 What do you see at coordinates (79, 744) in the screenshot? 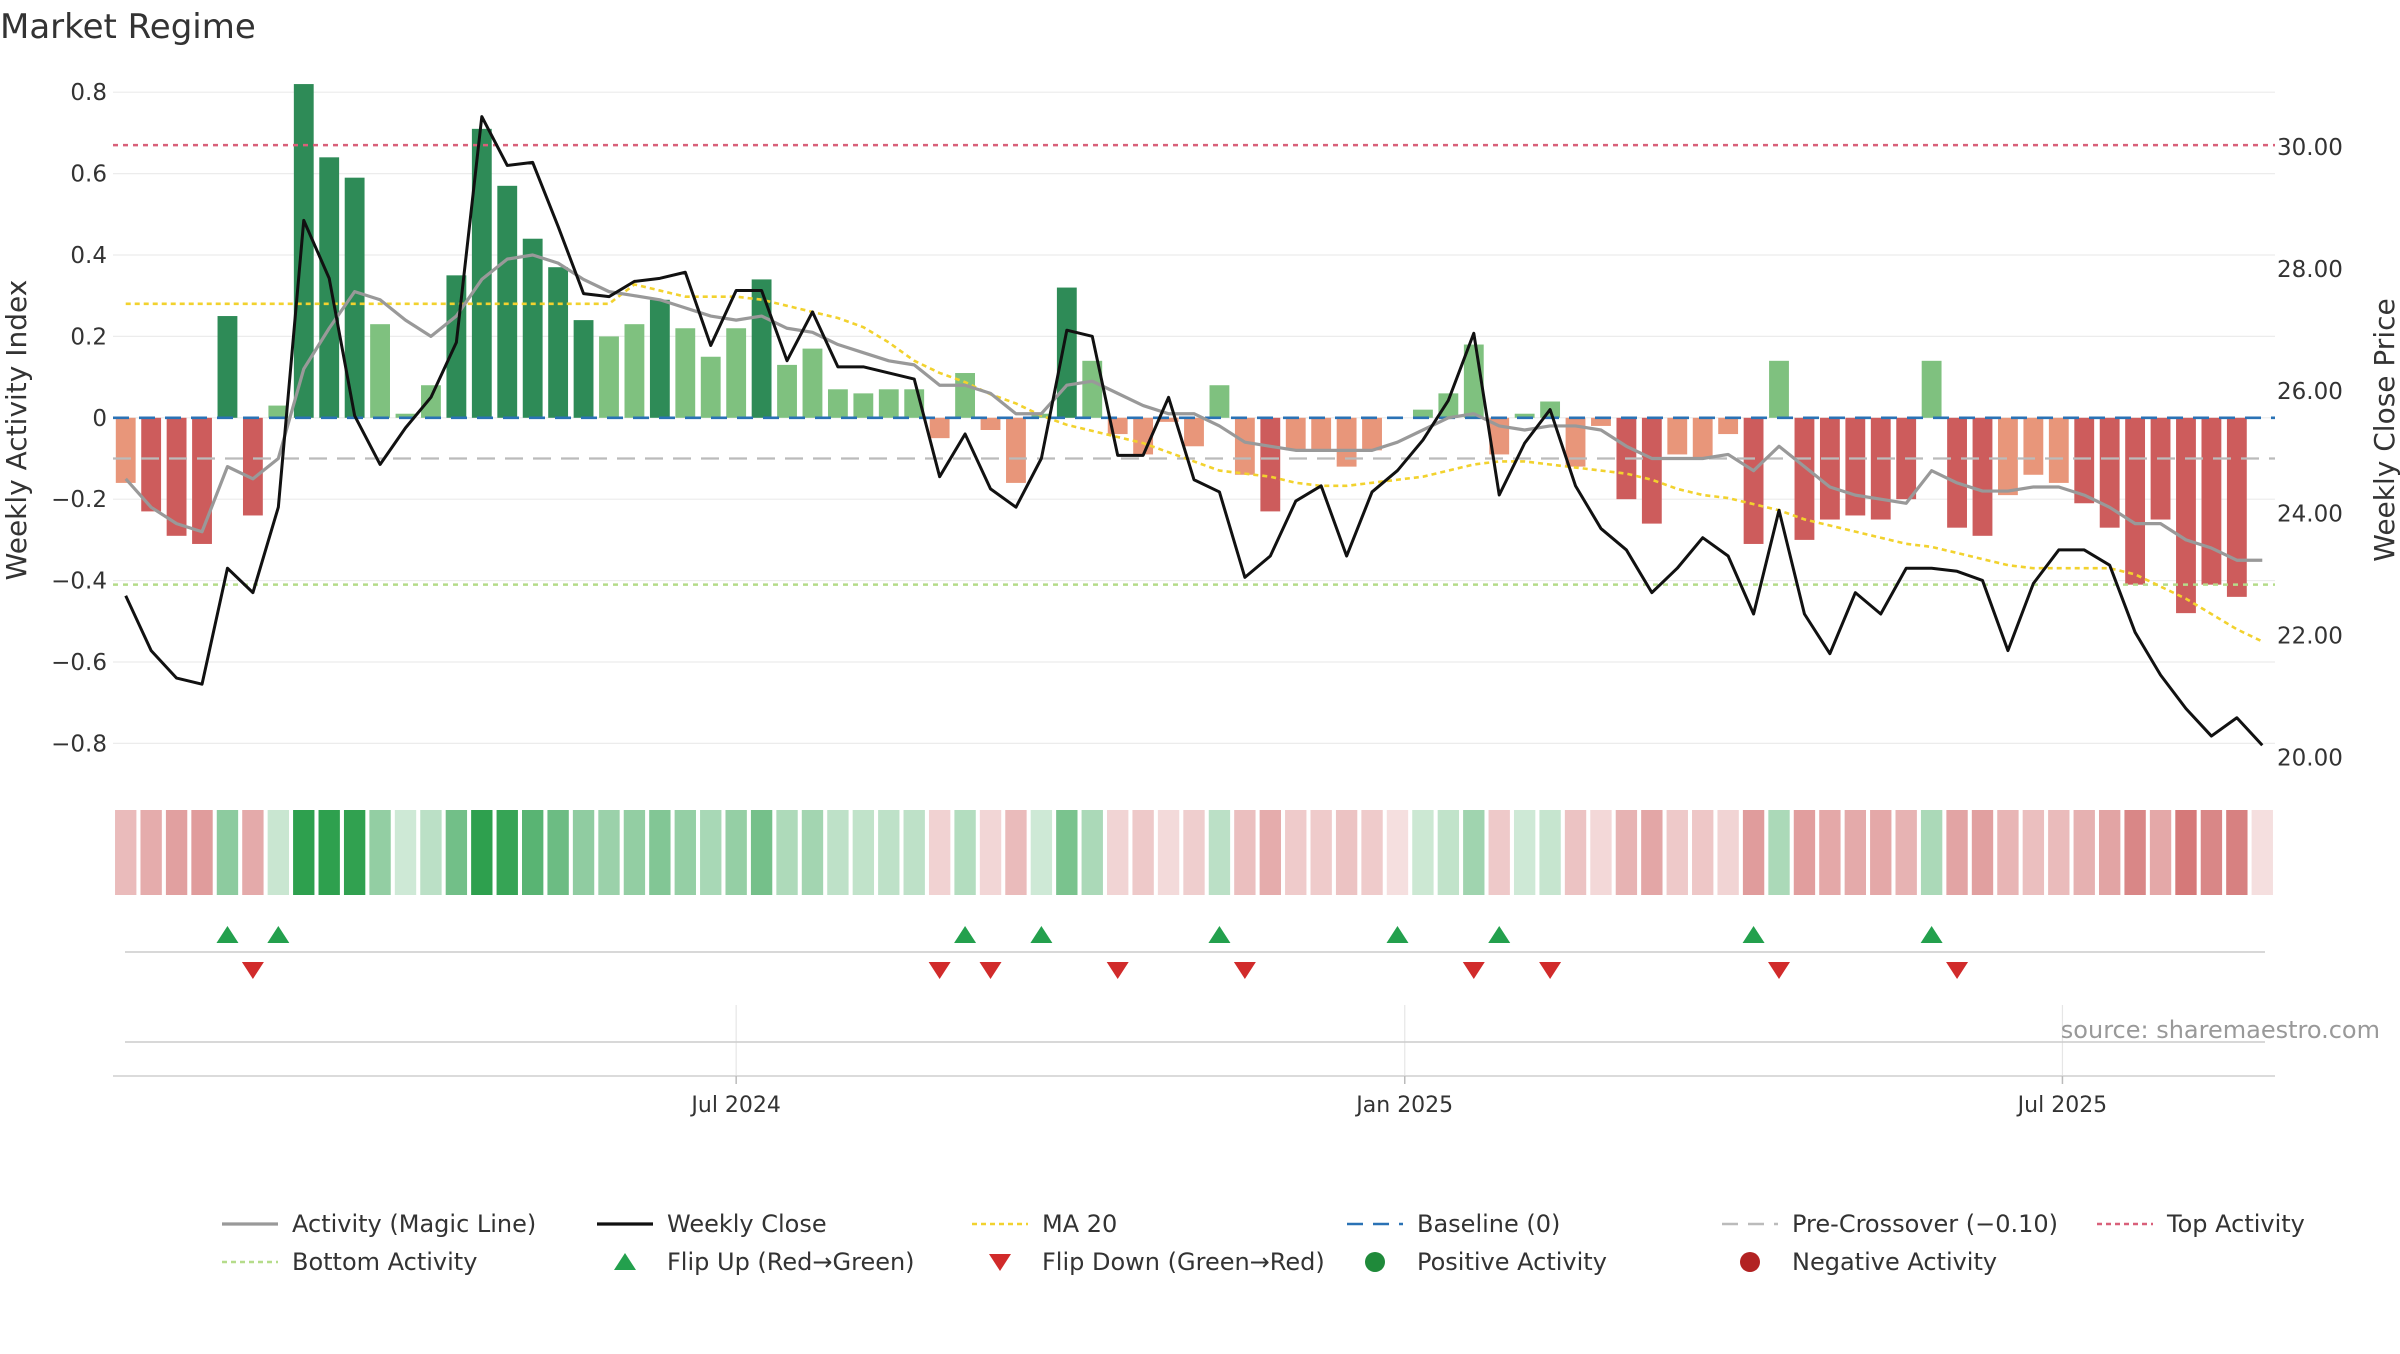
I see `left-tick-label-8: −0.8` at bounding box center [79, 744].